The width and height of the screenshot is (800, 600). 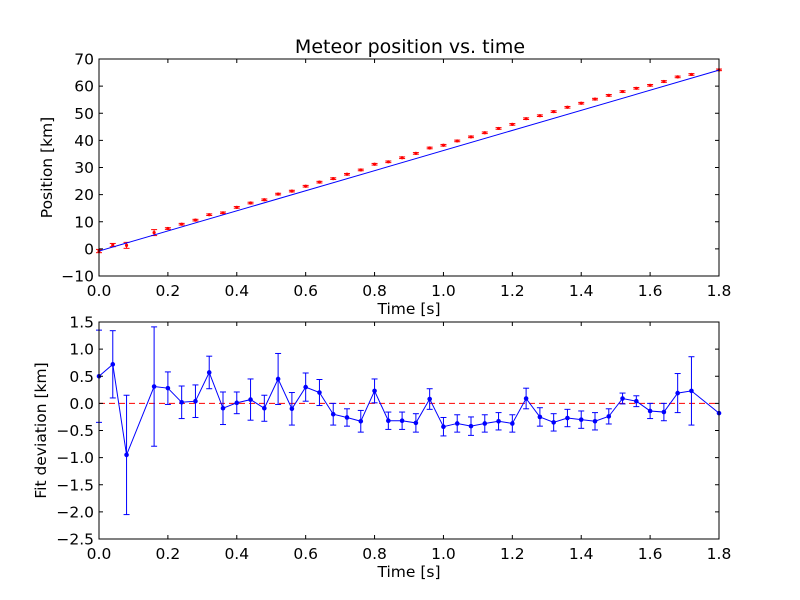 What do you see at coordinates (81, 404) in the screenshot?
I see `deviation-y-tick-label: 0.0` at bounding box center [81, 404].